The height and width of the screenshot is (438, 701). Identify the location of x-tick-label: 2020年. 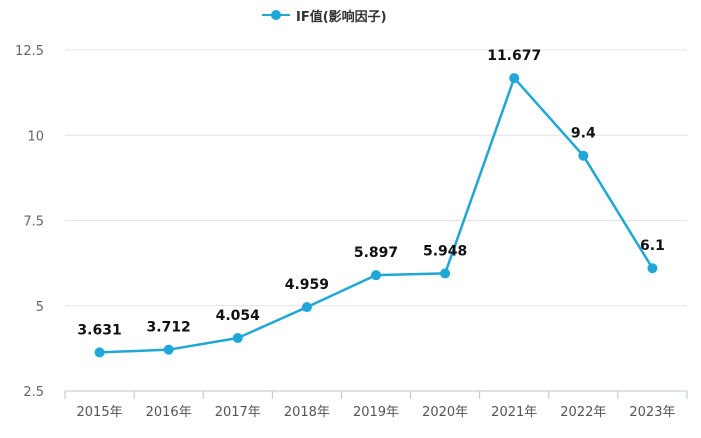
(445, 412).